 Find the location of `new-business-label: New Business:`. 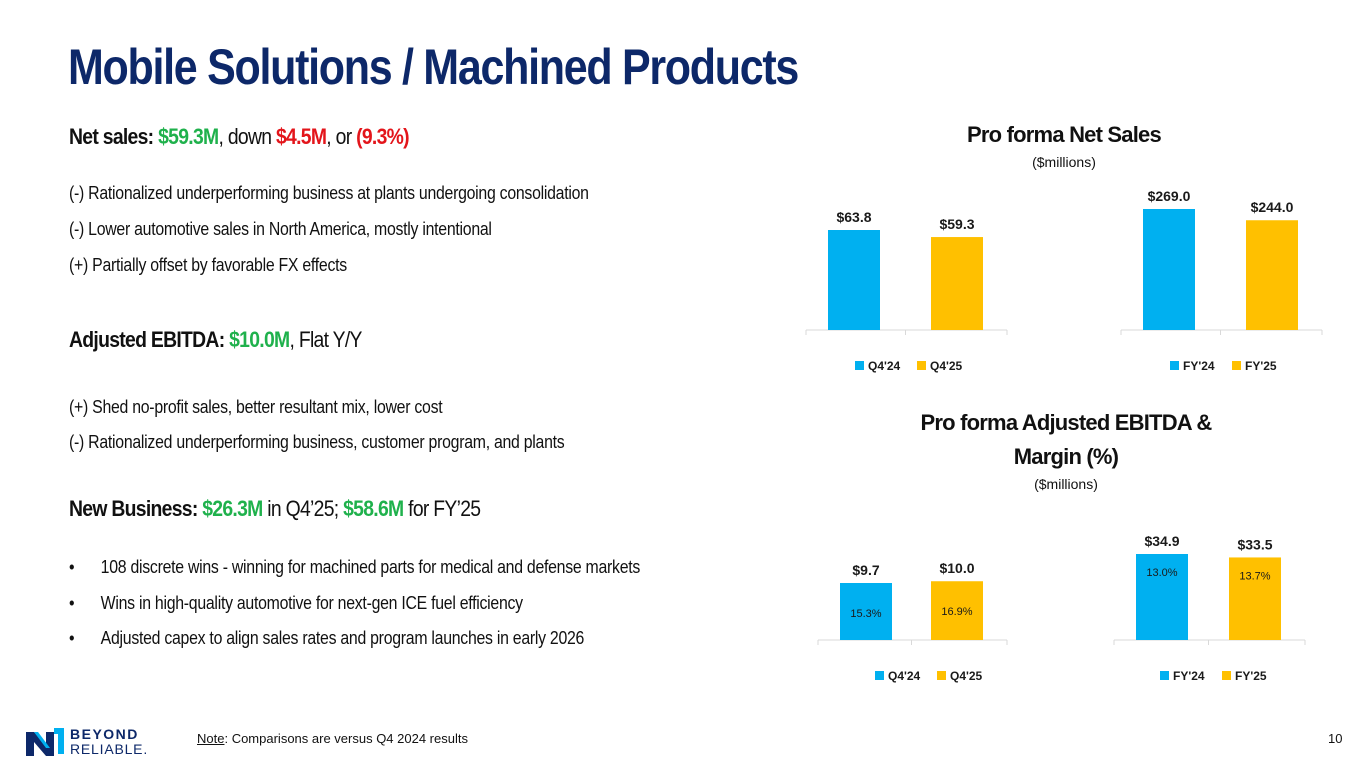

new-business-label: New Business: is located at coordinates (136, 508).